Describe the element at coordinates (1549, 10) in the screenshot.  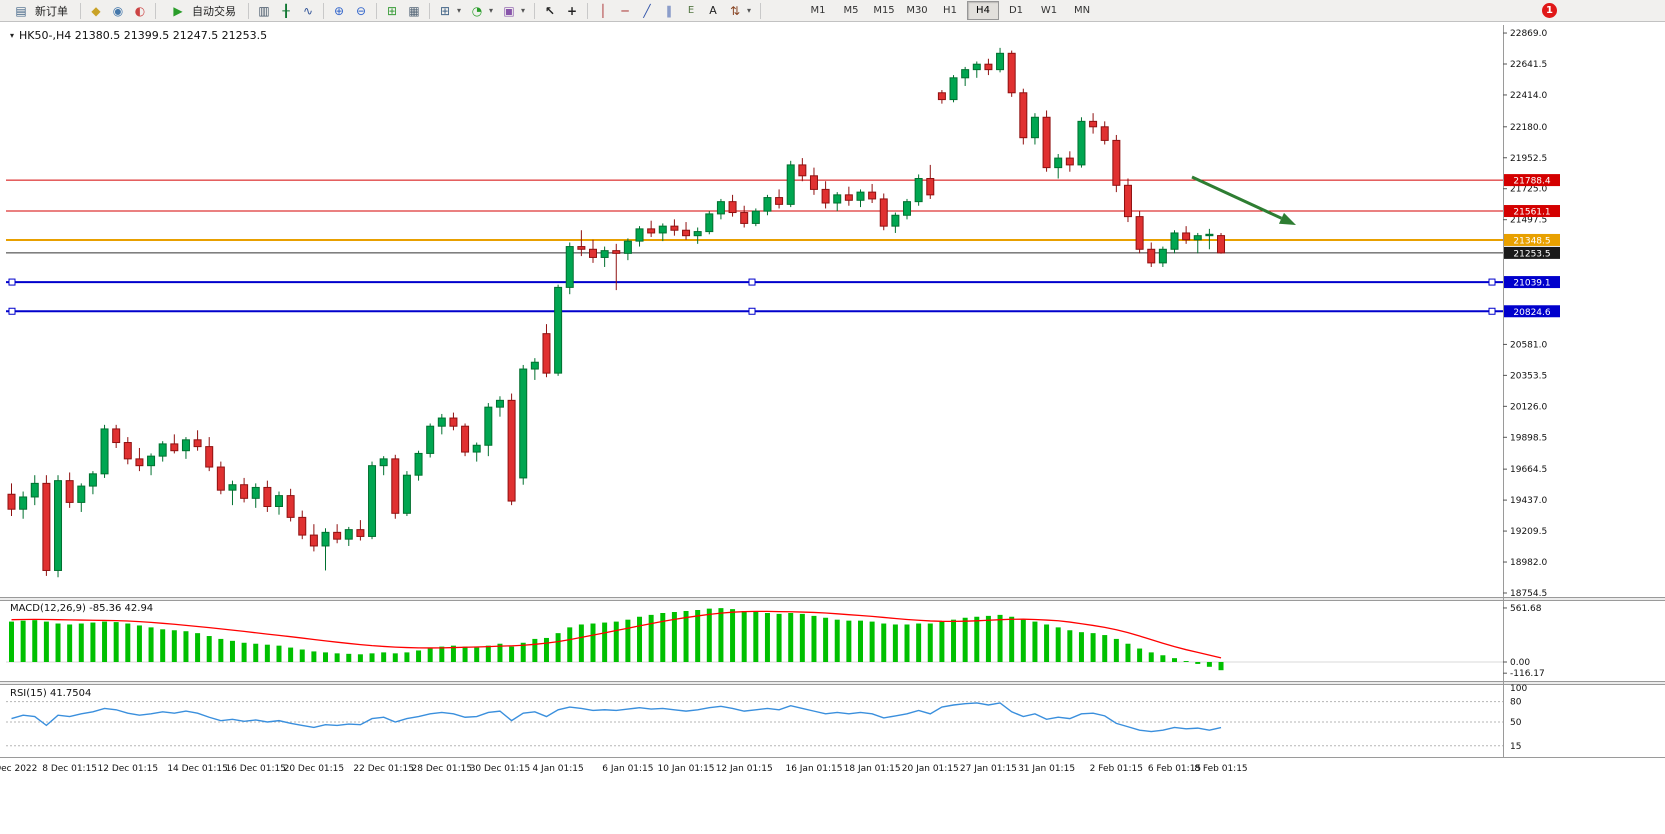
I see `notification-badge: 1` at that location.